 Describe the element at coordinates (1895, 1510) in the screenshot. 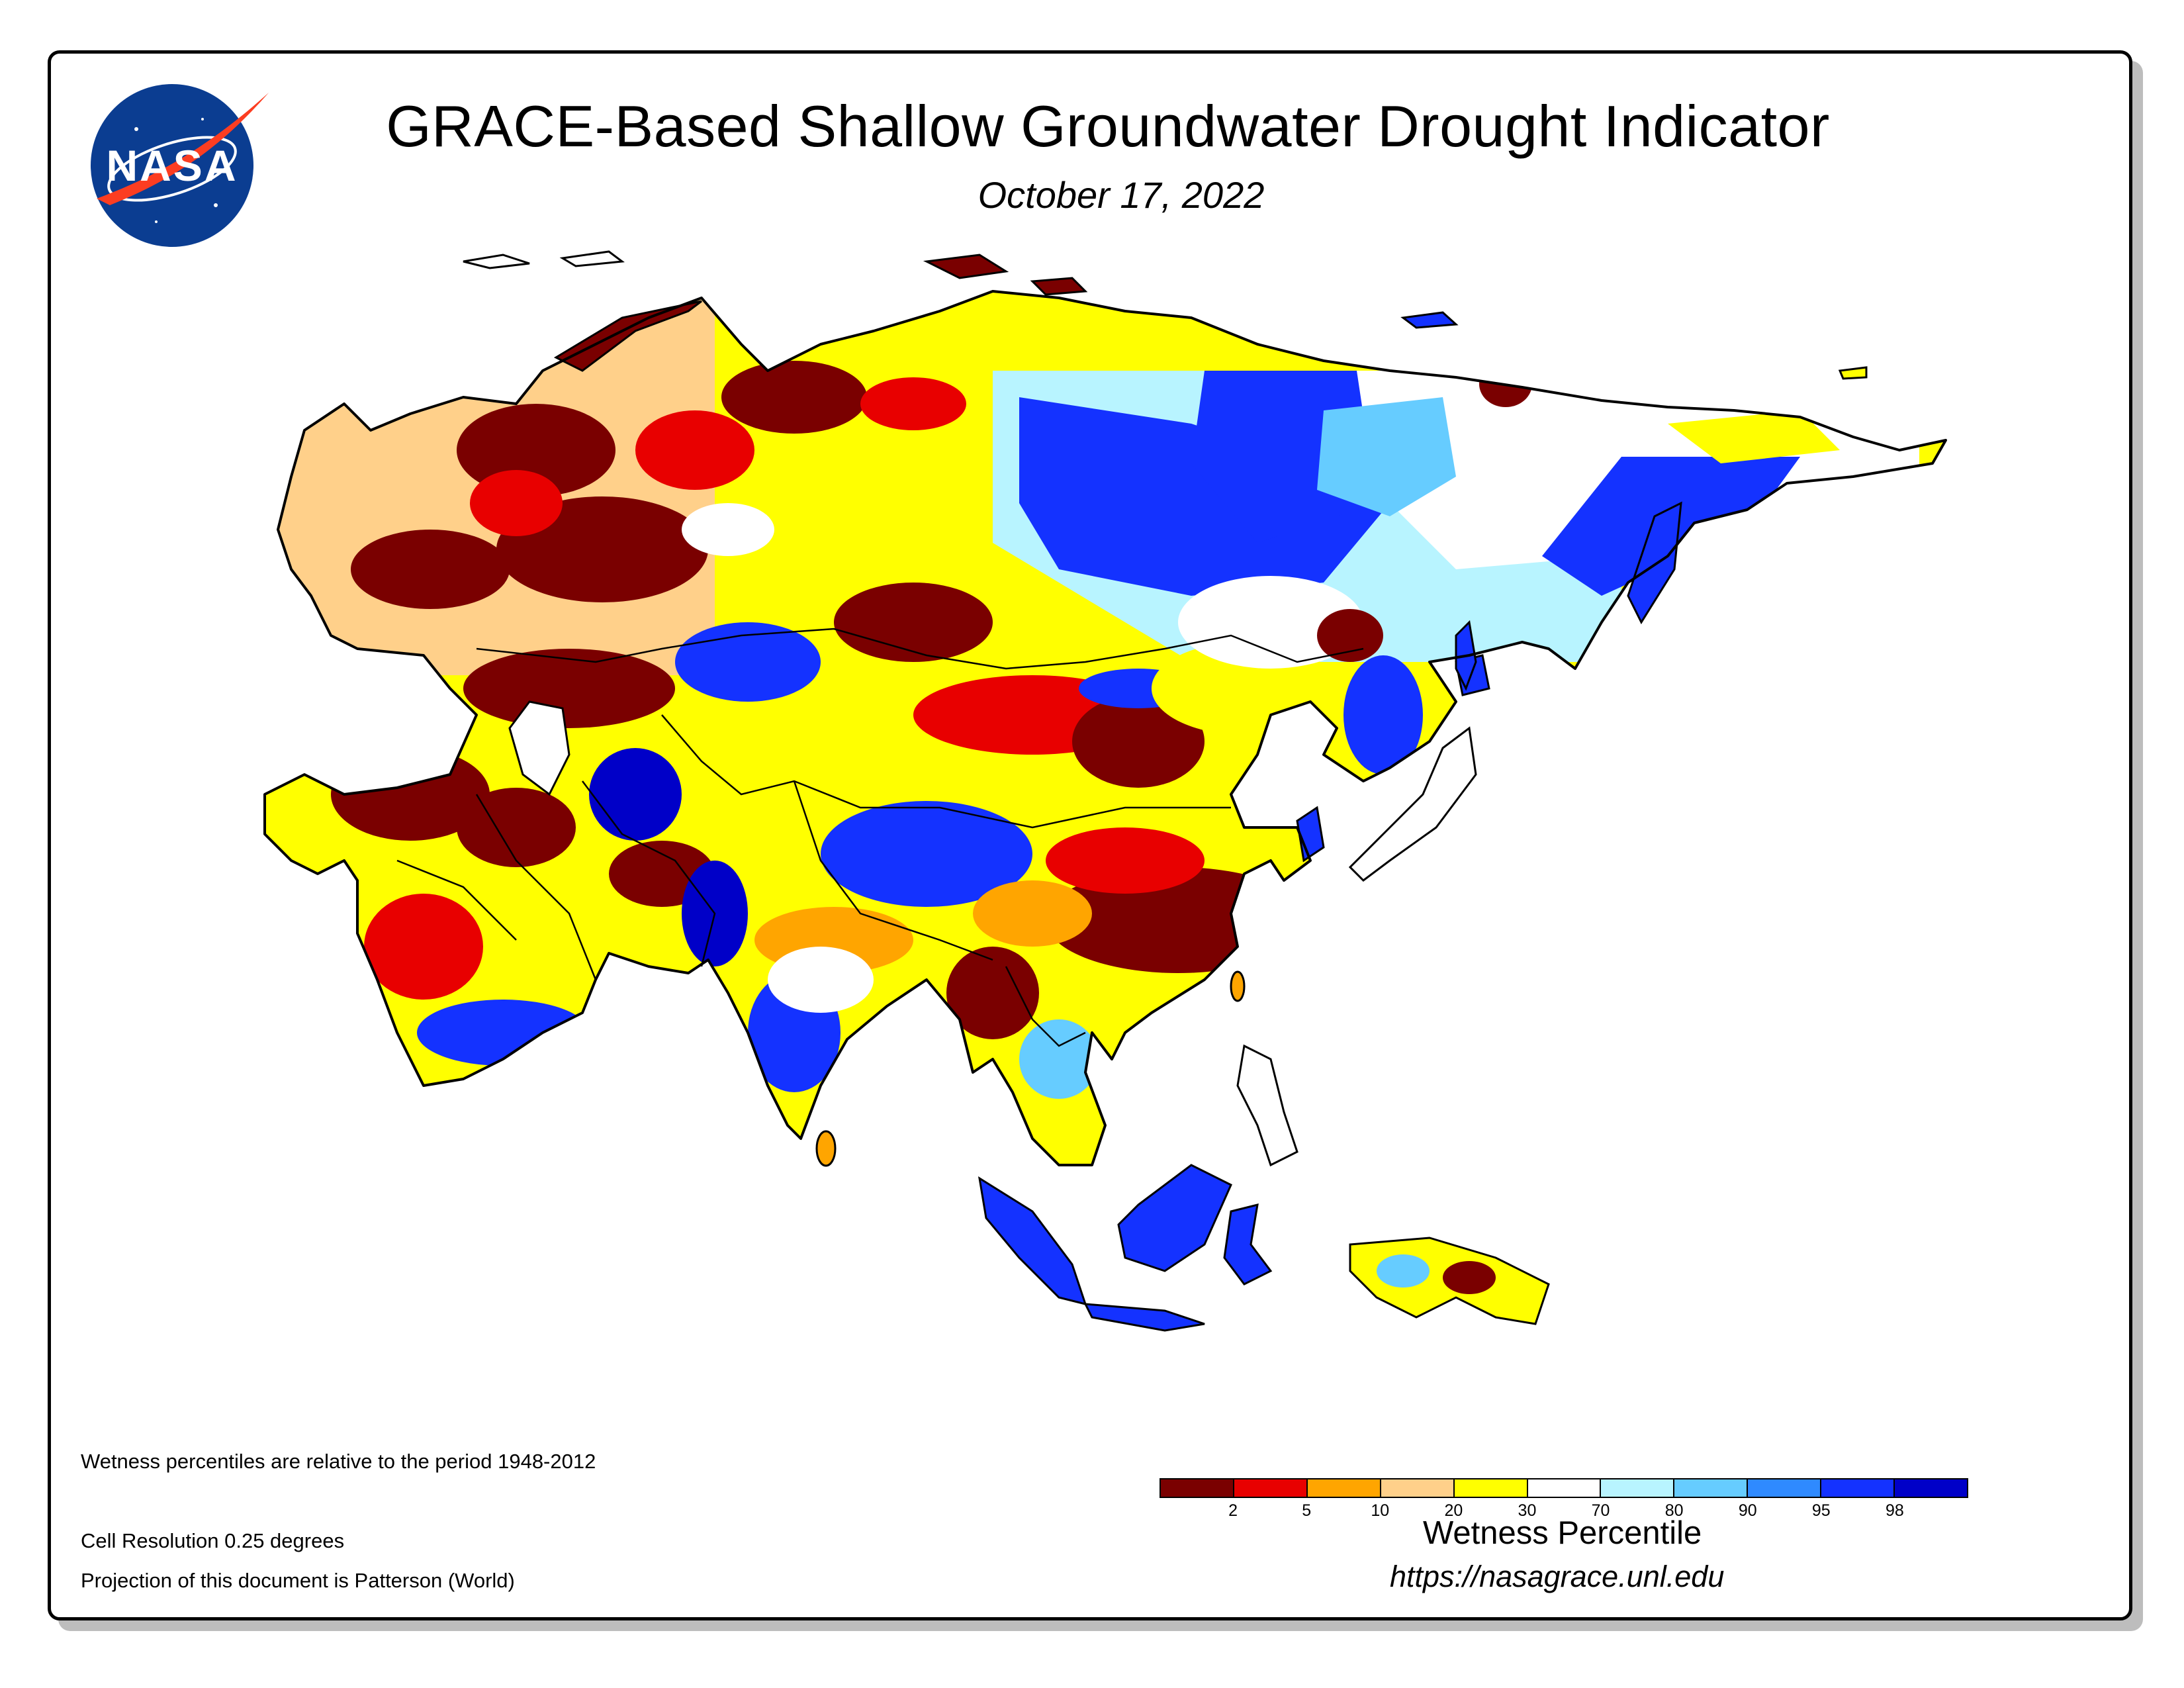

I see `legend-tick-label: 98` at that location.